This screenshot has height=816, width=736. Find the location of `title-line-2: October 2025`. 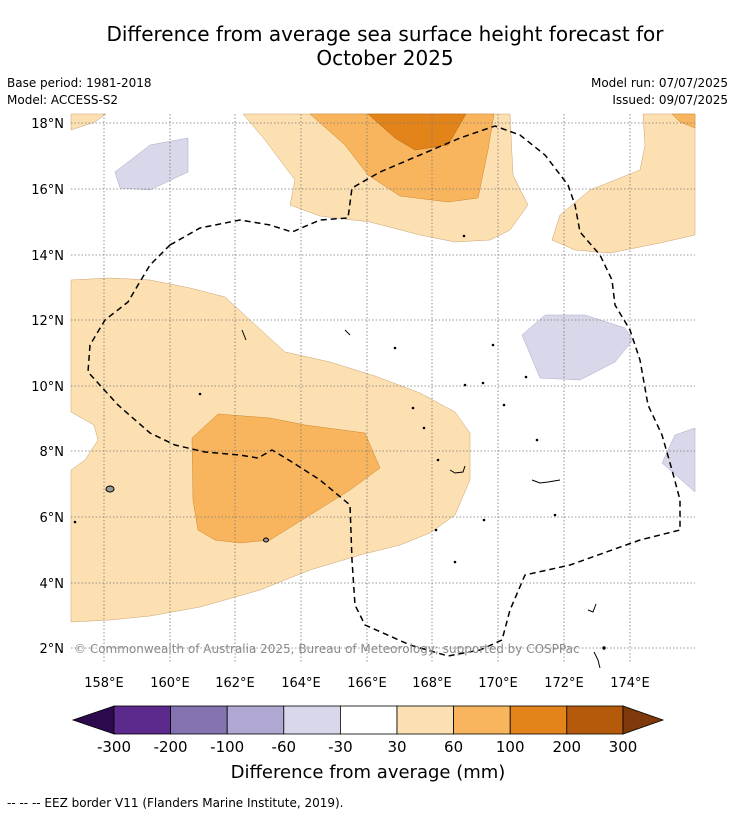

title-line-2: October 2025 is located at coordinates (385, 58).